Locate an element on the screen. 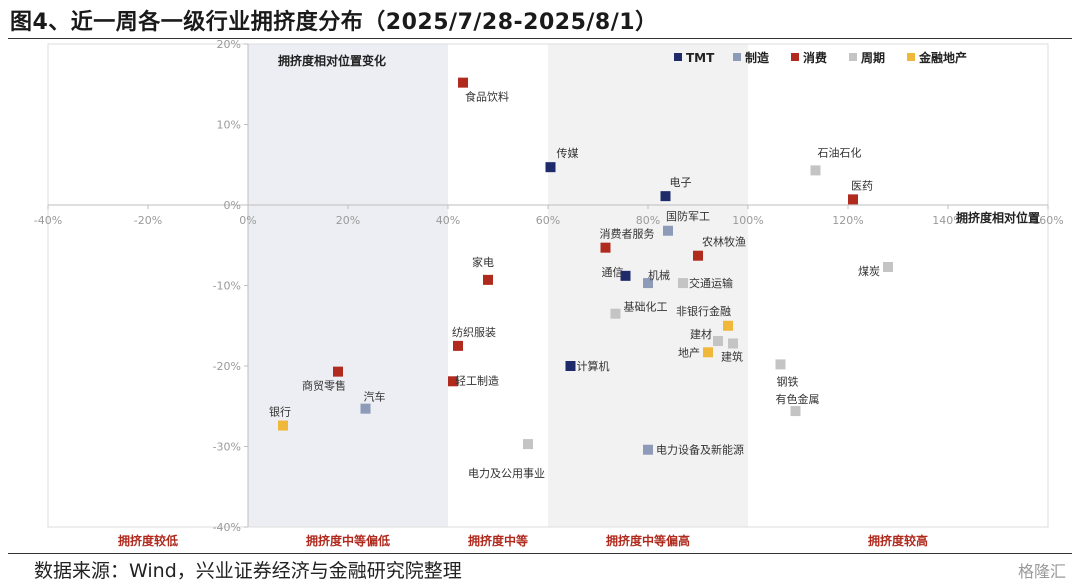 Image resolution: width=1080 pixels, height=583 pixels. point-电子 is located at coordinates (665, 196).